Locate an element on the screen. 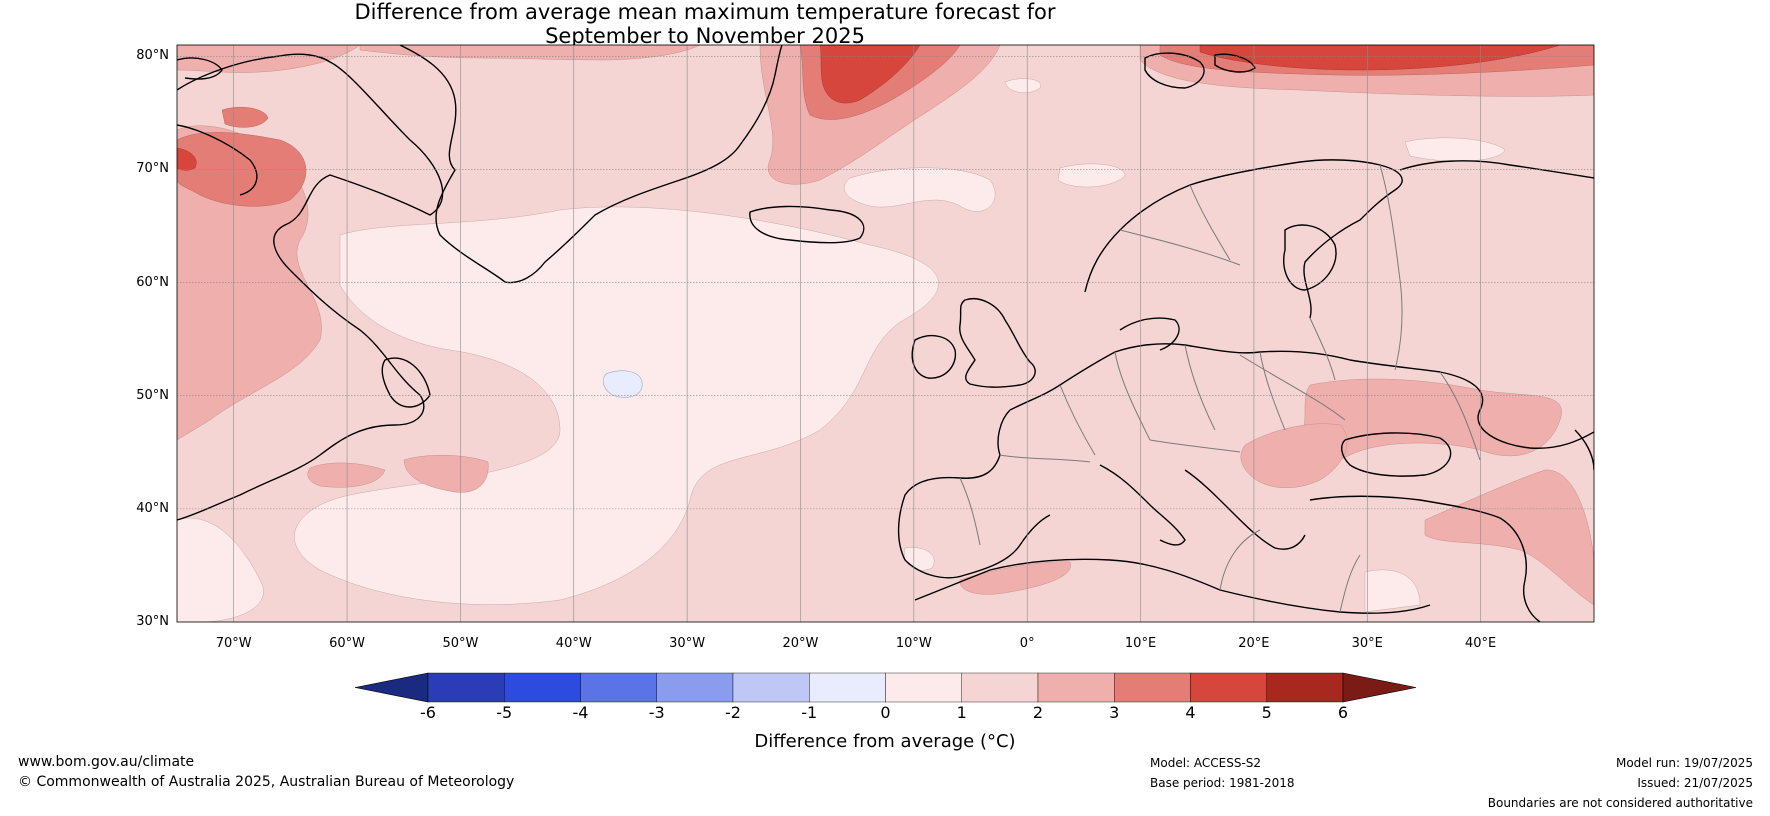 The width and height of the screenshot is (1770, 816). coastline-north-america is located at coordinates (310, 287).